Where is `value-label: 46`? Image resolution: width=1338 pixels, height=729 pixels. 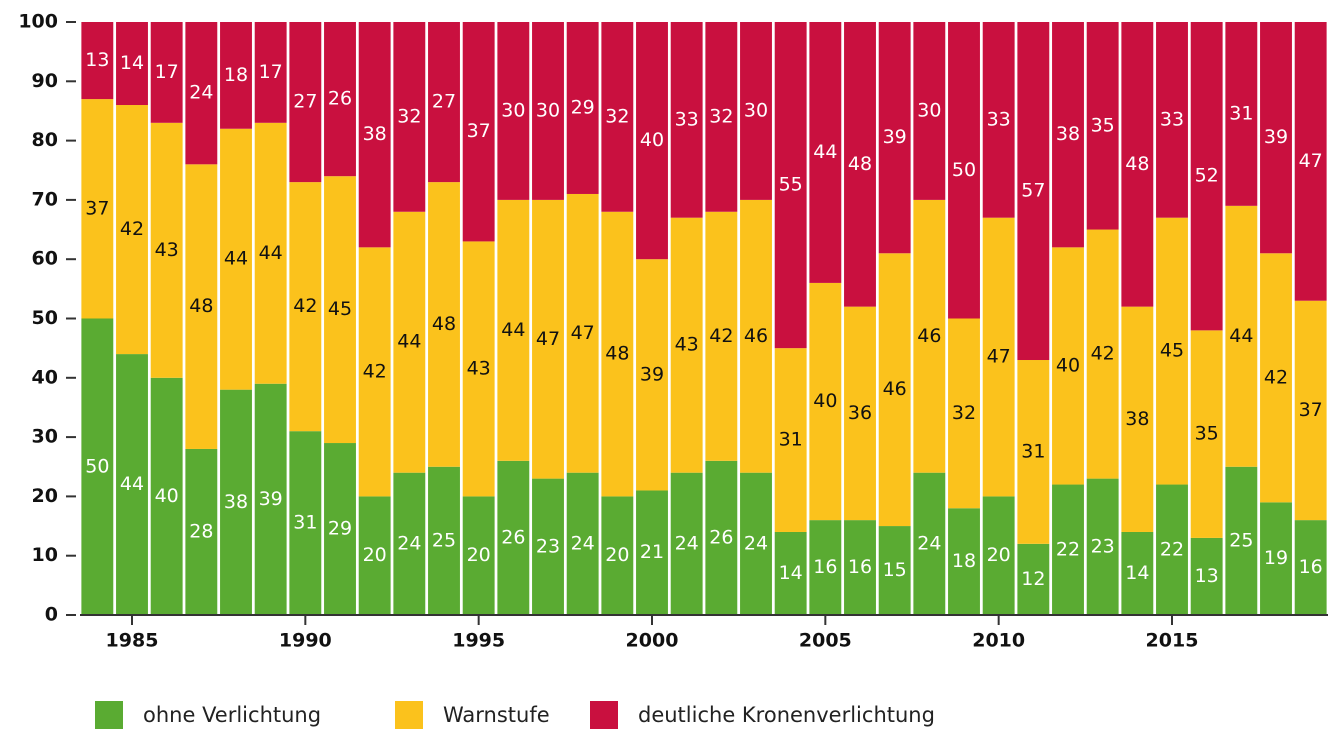
value-label: 46 is located at coordinates (756, 336).